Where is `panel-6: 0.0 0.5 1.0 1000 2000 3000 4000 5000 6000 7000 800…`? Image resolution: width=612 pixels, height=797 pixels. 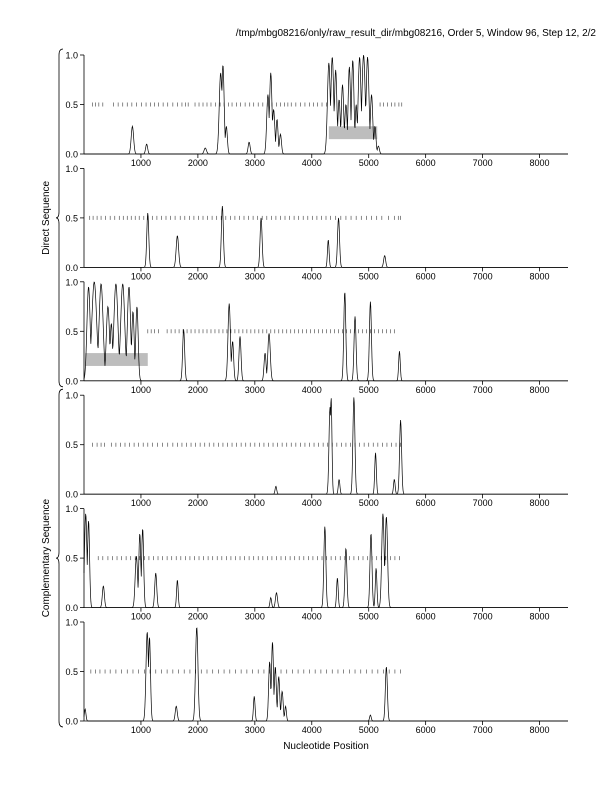
panel-6: 0.0 0.5 1.0 1000 2000 3000 4000 5000 6000 7000 800… is located at coordinates (316, 676).